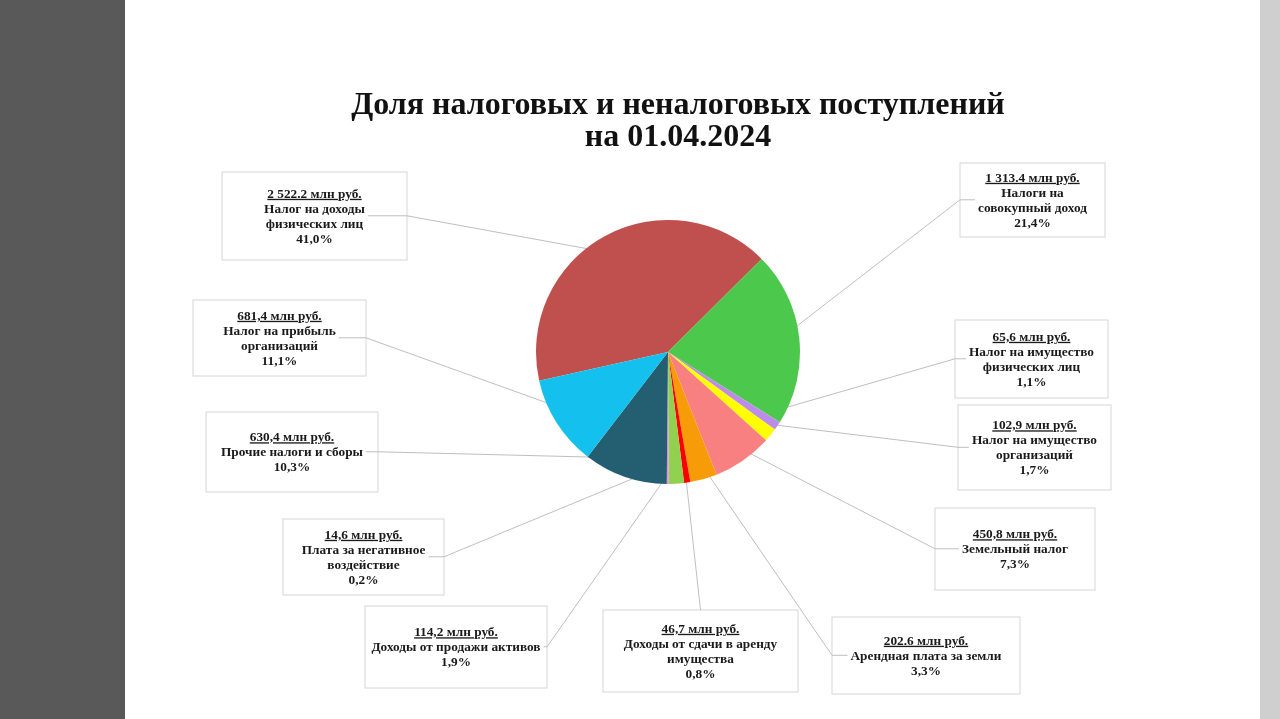 The height and width of the screenshot is (719, 1280). Describe the element at coordinates (1031, 336) in the screenshot. I see `data-label: 65,6 млн руб.` at that location.